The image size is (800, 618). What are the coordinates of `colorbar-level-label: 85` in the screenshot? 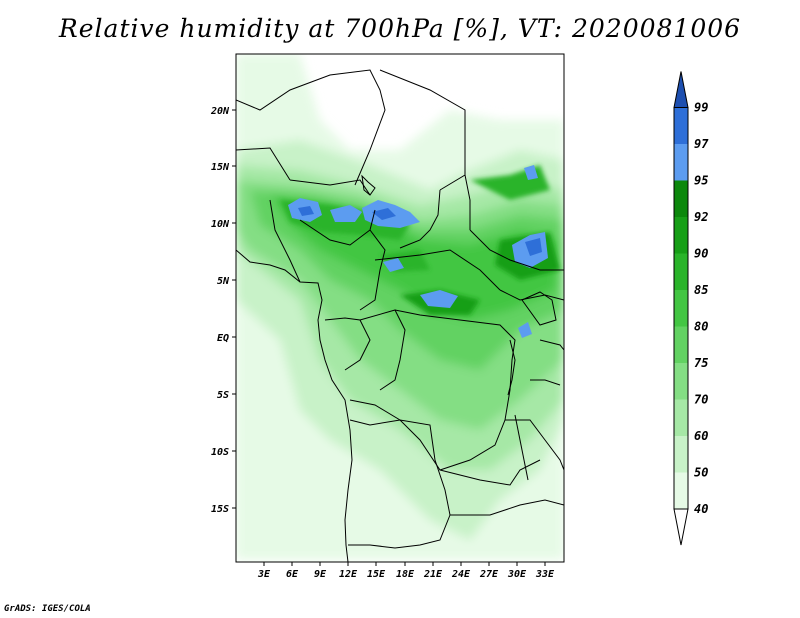 It's located at (701, 290).